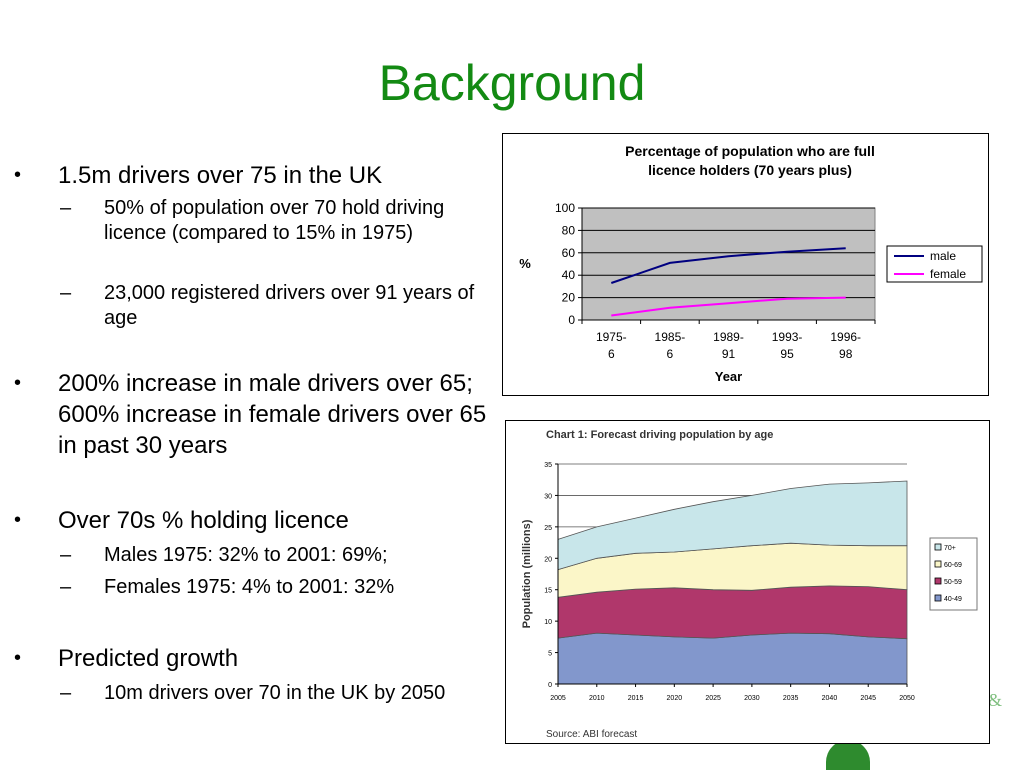 The image size is (1024, 770). Describe the element at coordinates (750, 151) in the screenshot. I see `chart-title: Percentage of population who are full` at that location.